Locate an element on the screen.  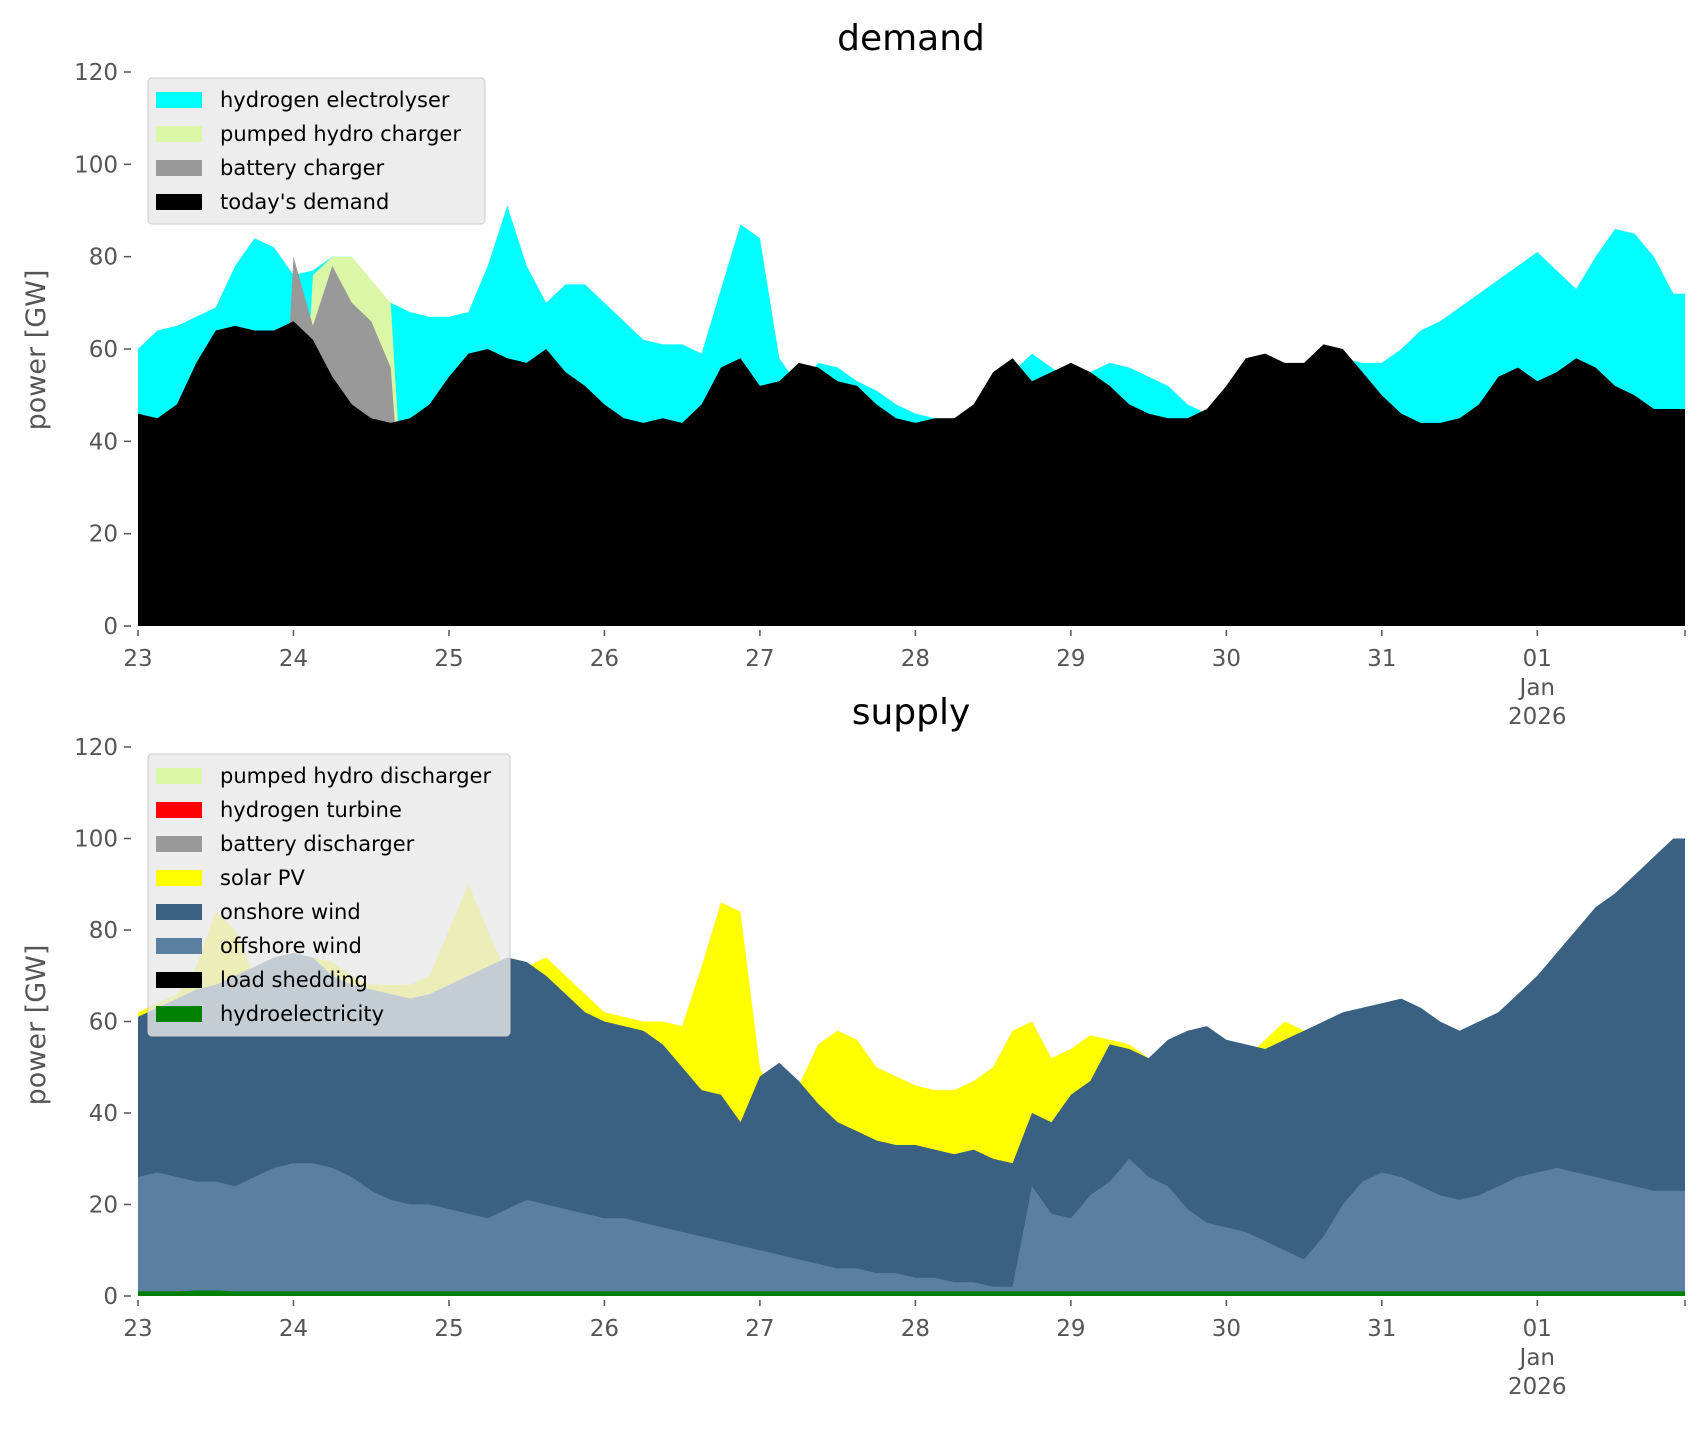
legend-label-offshore-wind: offshore wind is located at coordinates (291, 946).